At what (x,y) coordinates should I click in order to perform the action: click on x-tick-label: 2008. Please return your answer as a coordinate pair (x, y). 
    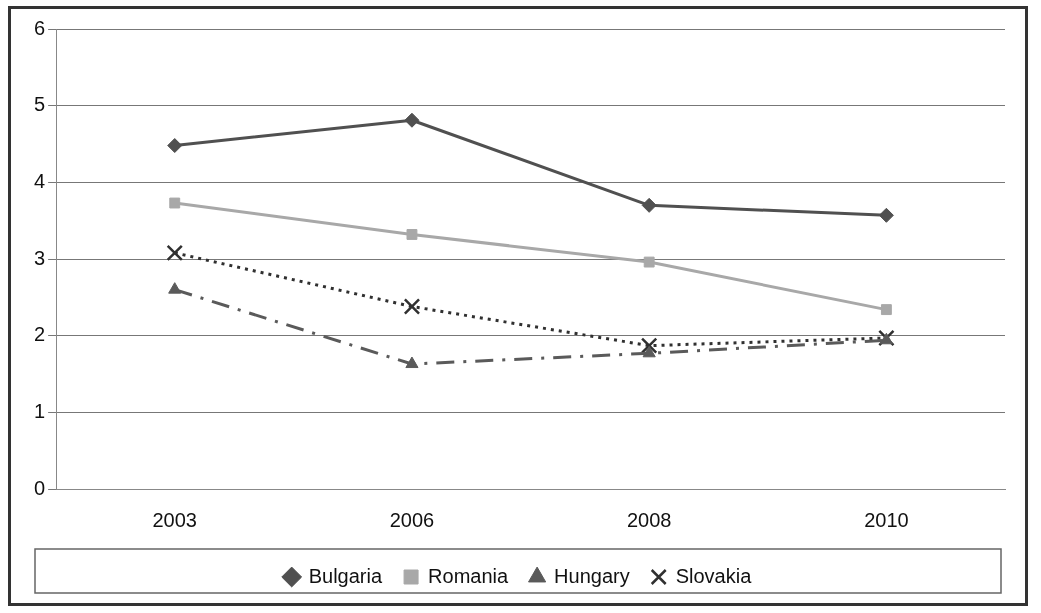
    Looking at the image, I should click on (649, 519).